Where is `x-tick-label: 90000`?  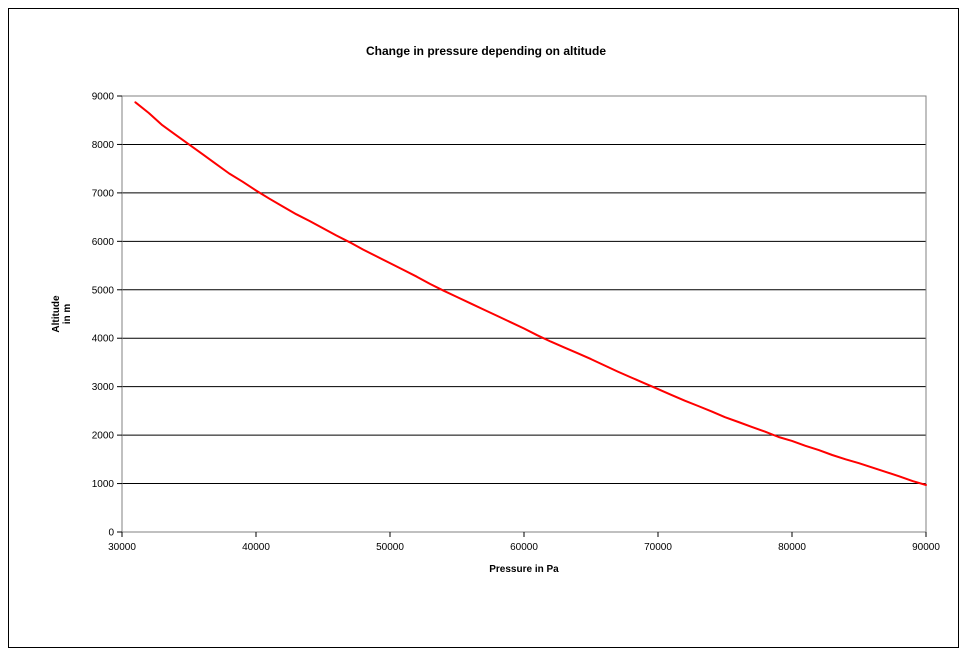 x-tick-label: 90000 is located at coordinates (926, 547).